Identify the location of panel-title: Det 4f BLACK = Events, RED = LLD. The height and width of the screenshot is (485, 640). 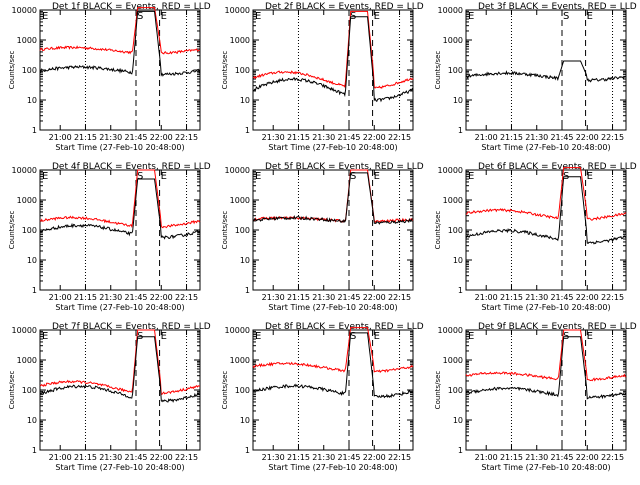
(131, 167).